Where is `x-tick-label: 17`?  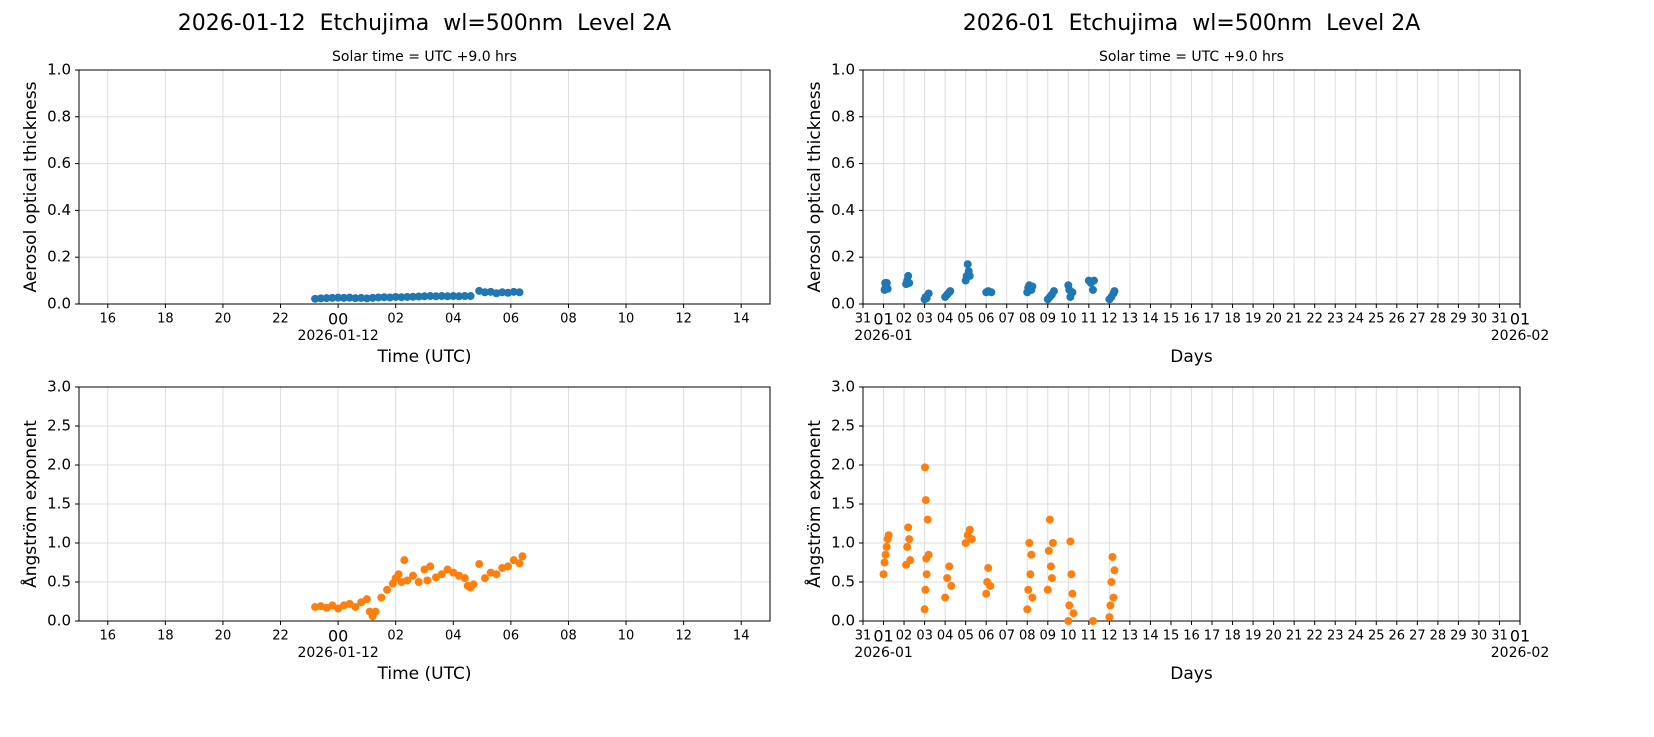
x-tick-label: 17 is located at coordinates (1212, 319).